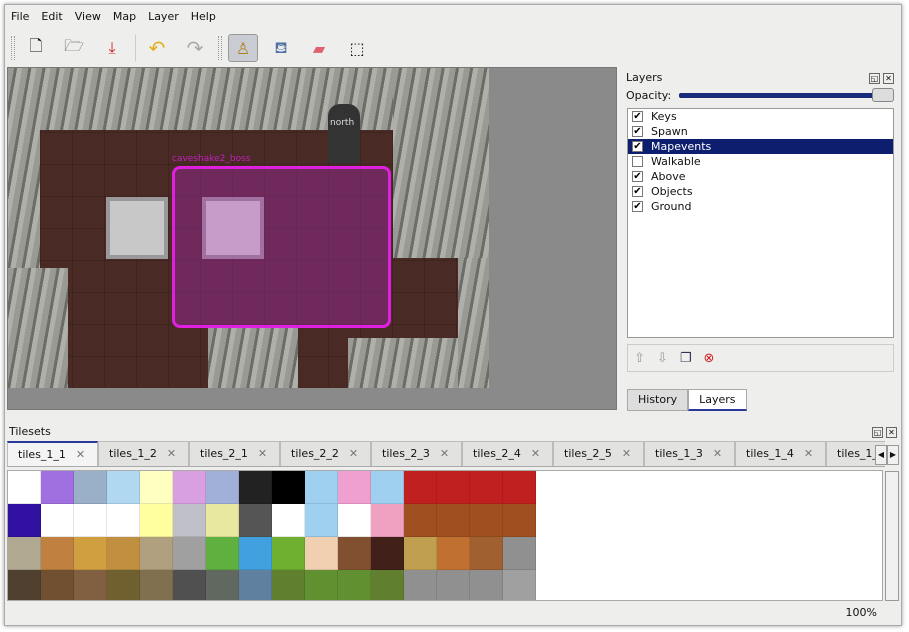 The width and height of the screenshot is (909, 632). Describe the element at coordinates (52, 16) in the screenshot. I see `menu-edit: Edit` at that location.